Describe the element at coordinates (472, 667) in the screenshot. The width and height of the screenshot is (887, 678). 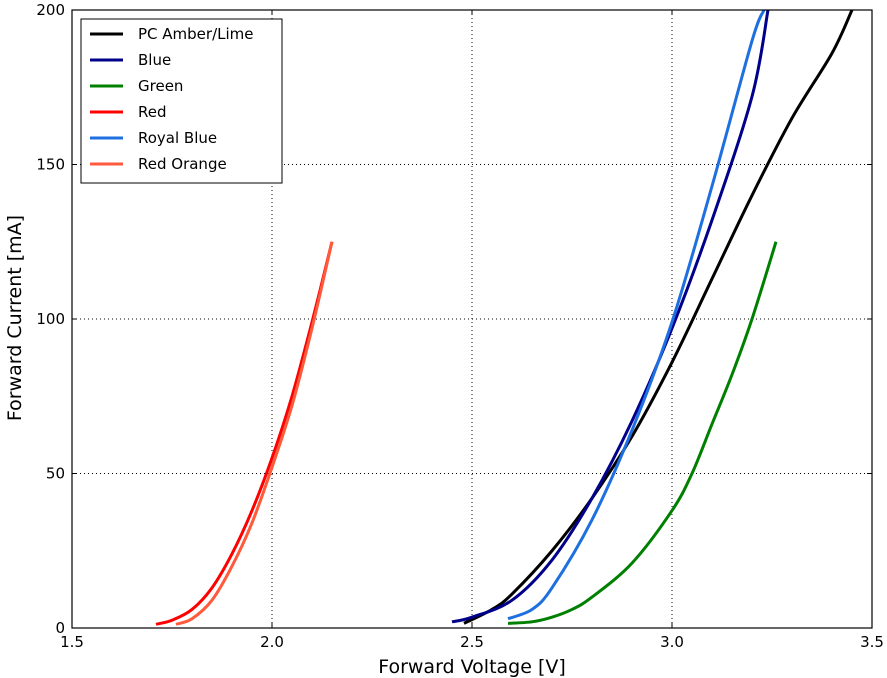
I see `x-axis-title: Forward Voltage [V]` at that location.